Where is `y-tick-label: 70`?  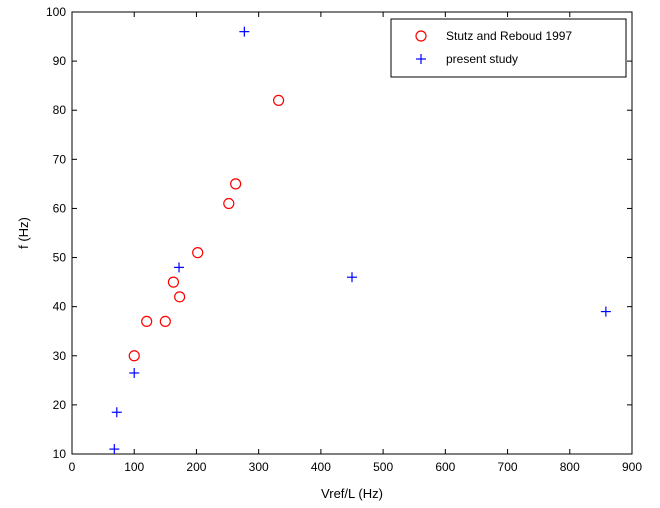 y-tick-label: 70 is located at coordinates (60, 159).